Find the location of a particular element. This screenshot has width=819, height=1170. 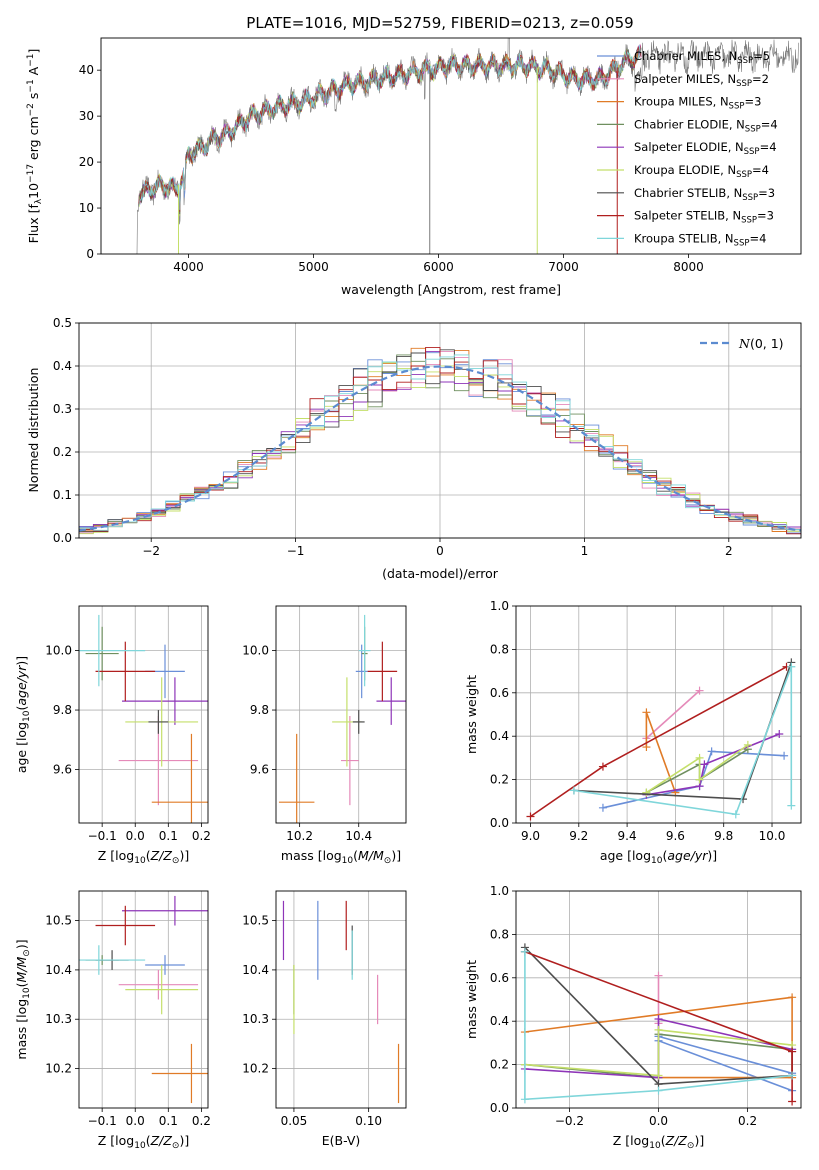

label-part: Z [log is located at coordinates (631, 1140).